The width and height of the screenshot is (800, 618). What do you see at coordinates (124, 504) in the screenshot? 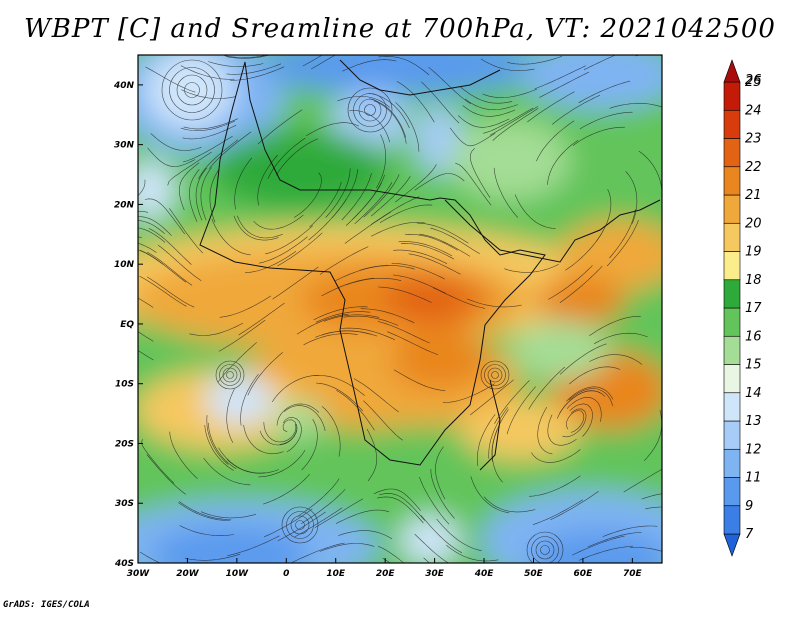
I see `lat-tick-label: 30S` at bounding box center [124, 504].